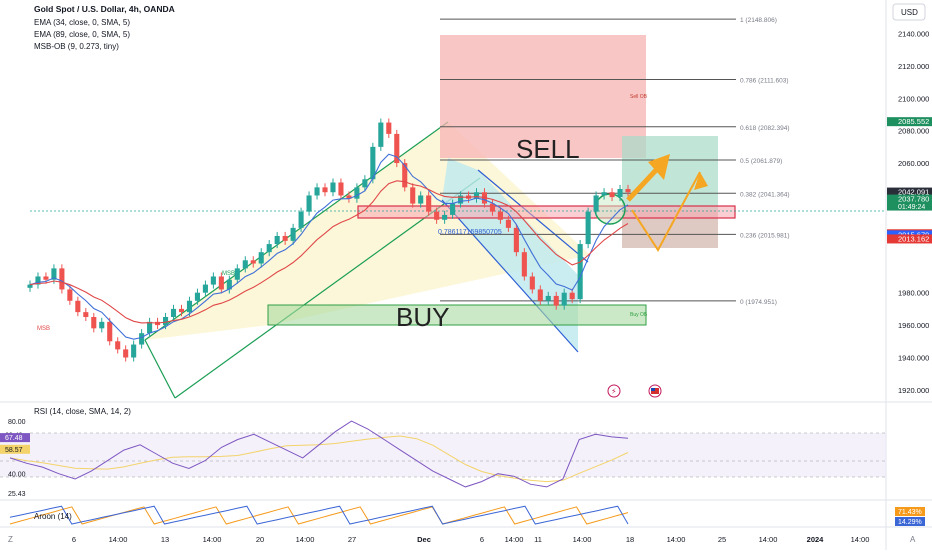 This screenshot has width=932, height=555. I want to click on fib-level-label: 0.382 (2041.364), so click(765, 194).